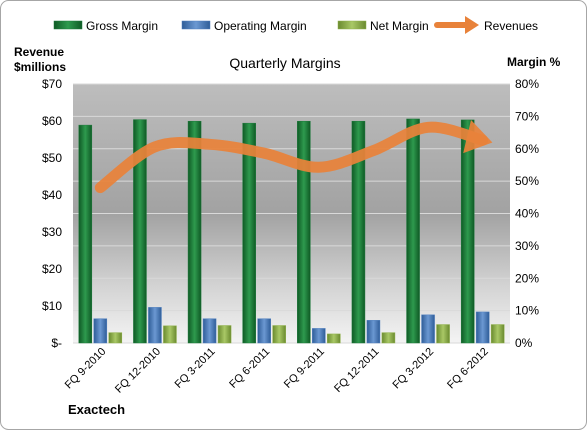 The width and height of the screenshot is (587, 430). What do you see at coordinates (527, 311) in the screenshot?
I see `right-tick-label: 10%` at bounding box center [527, 311].